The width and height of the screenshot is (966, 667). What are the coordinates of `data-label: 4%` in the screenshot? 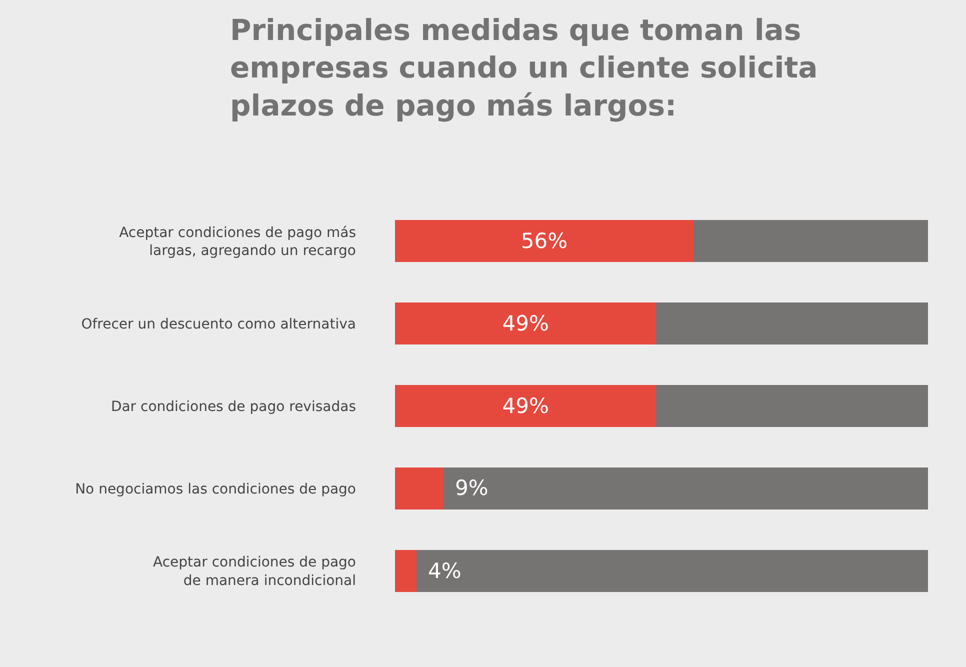 It's located at (445, 571).